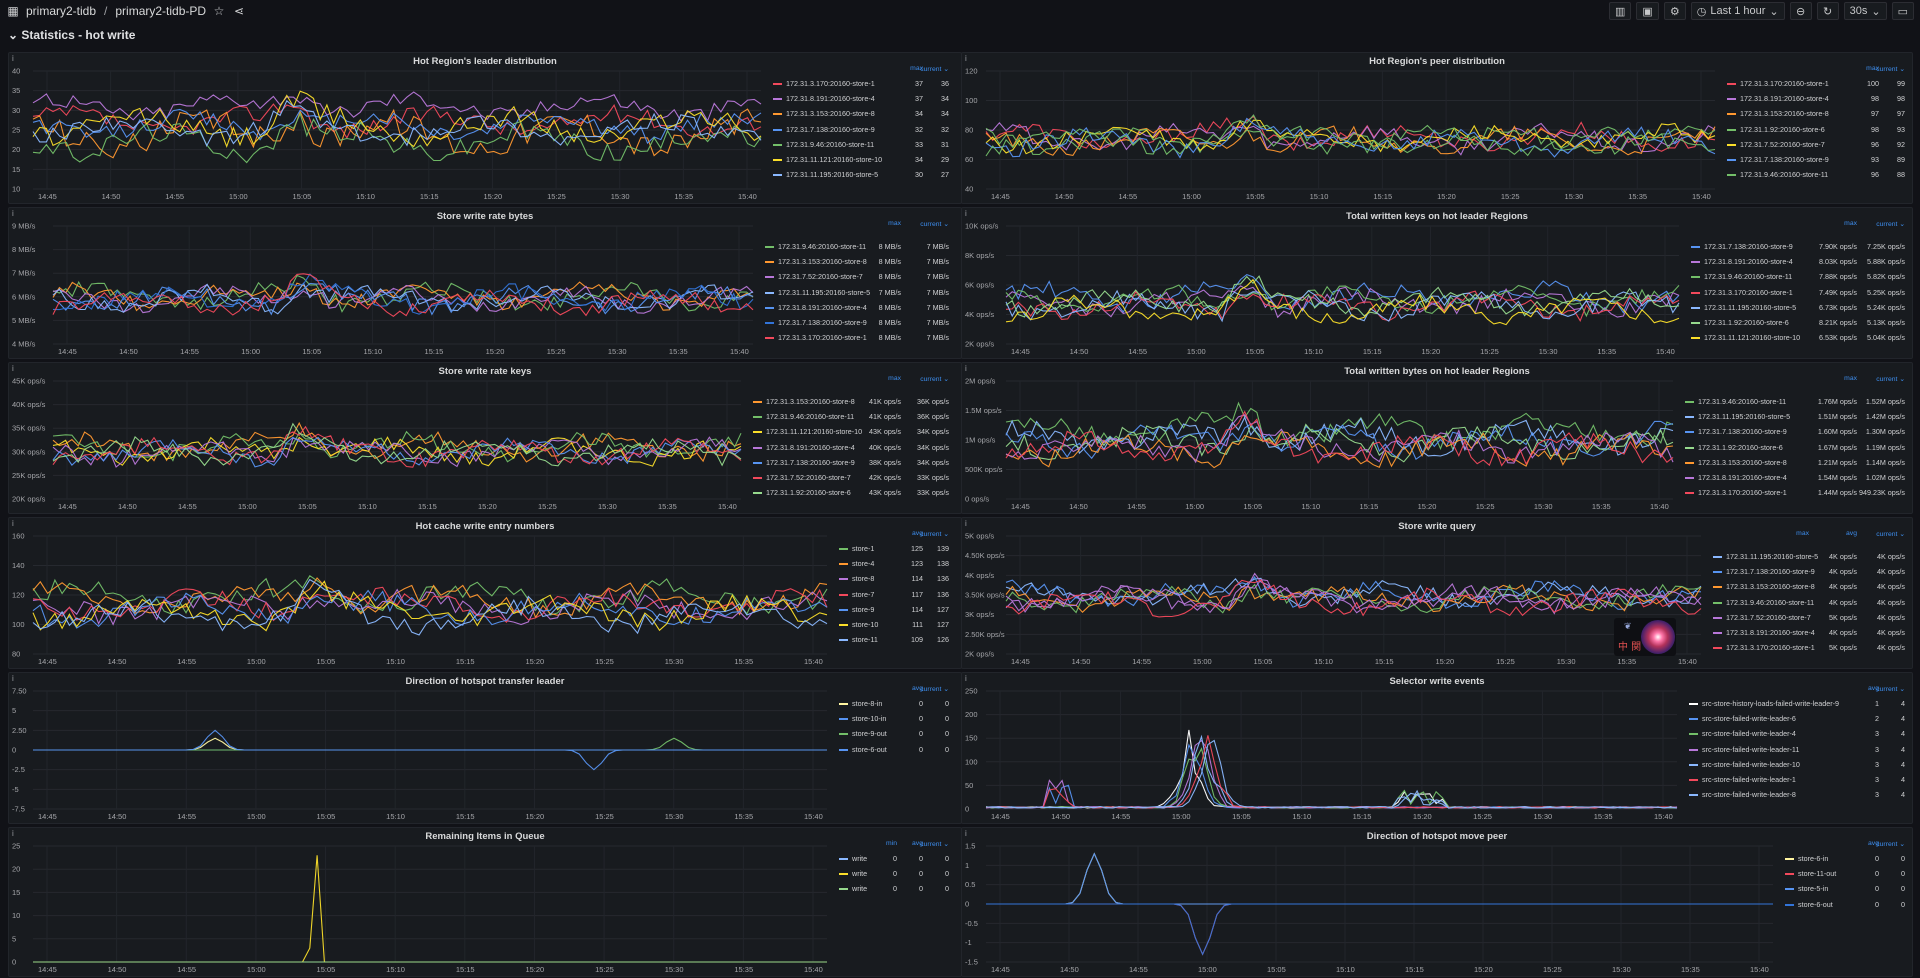  I want to click on legend-item: store-10 111 127, so click(895, 626).